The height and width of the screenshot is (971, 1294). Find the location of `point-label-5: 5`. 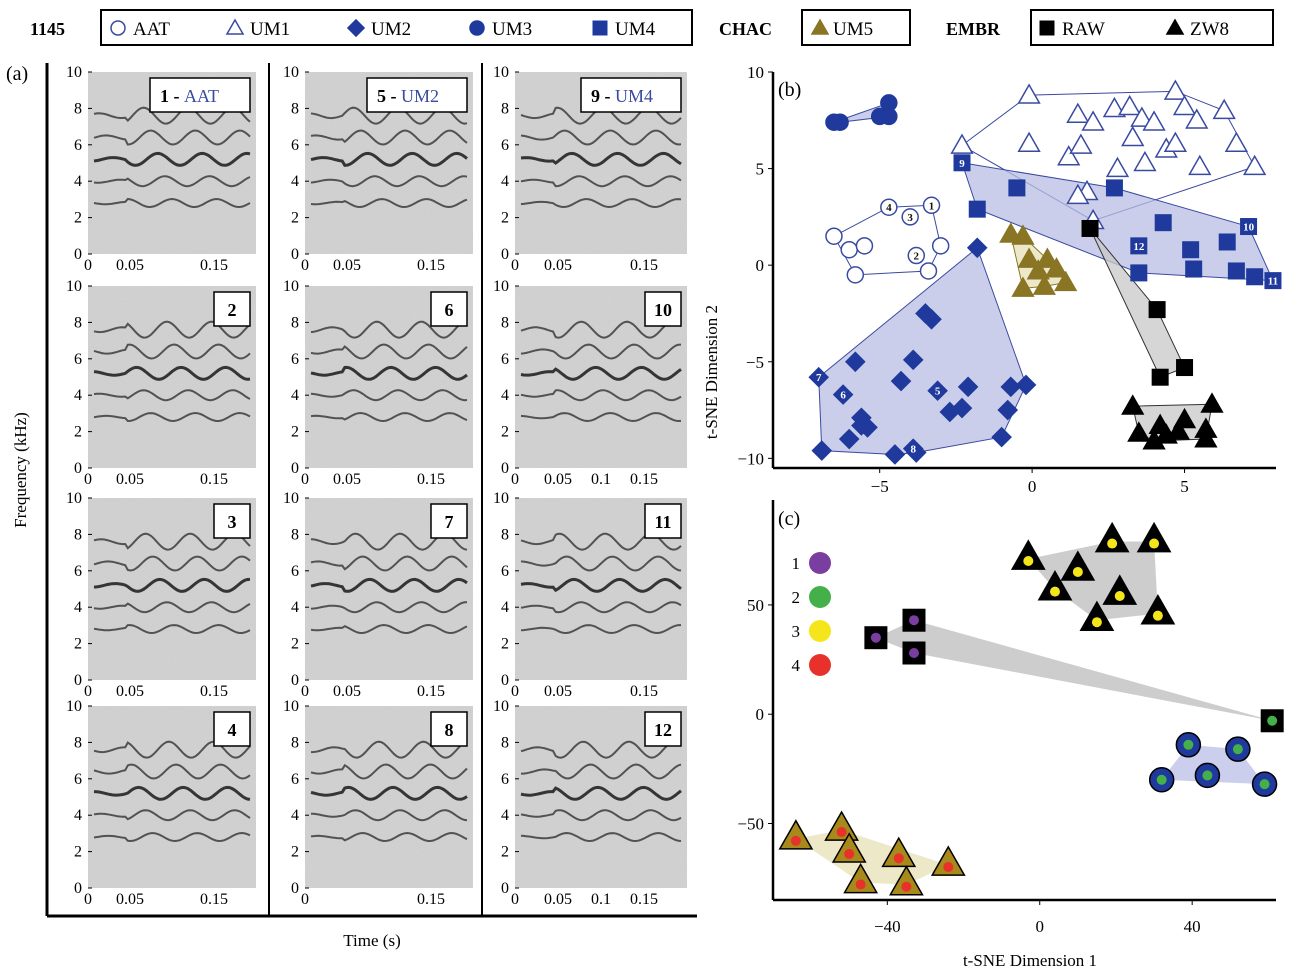

point-label-5: 5 is located at coordinates (938, 392).